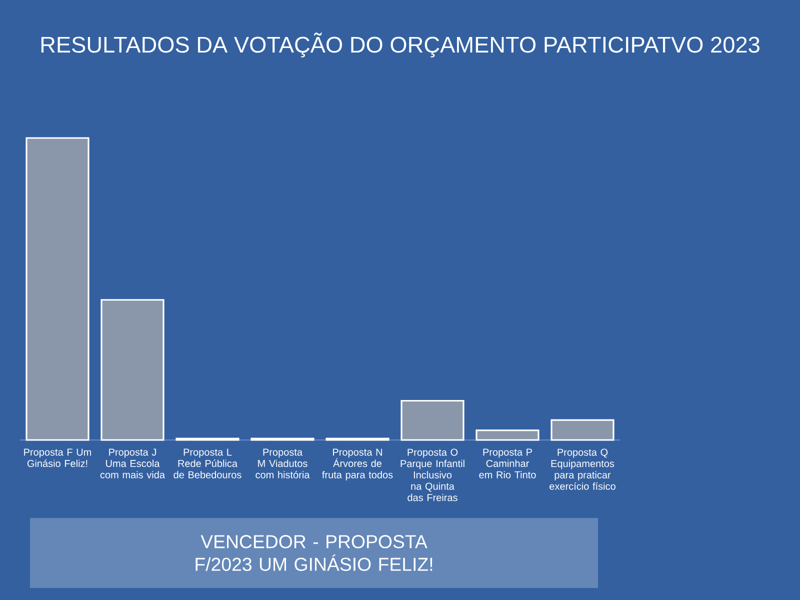 This screenshot has width=800, height=600. I want to click on x-tick-label: Proposta J Uma Escola com mais vida, so click(132, 463).